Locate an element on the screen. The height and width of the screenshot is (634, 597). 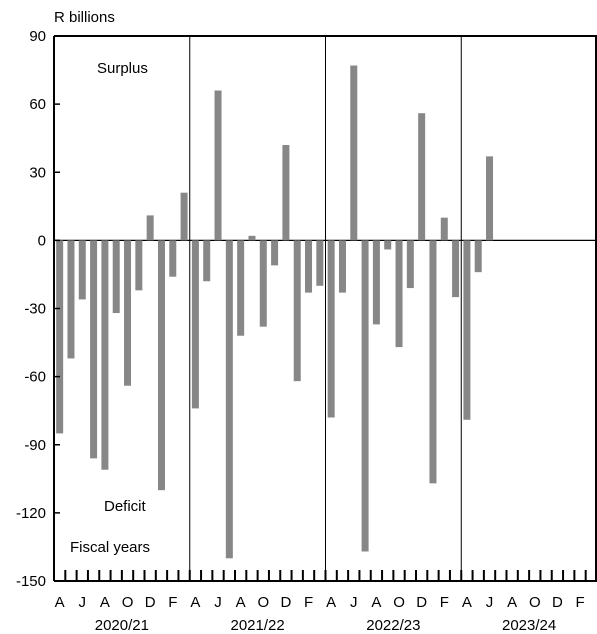
y-tick-label: 30 is located at coordinates (37, 172).